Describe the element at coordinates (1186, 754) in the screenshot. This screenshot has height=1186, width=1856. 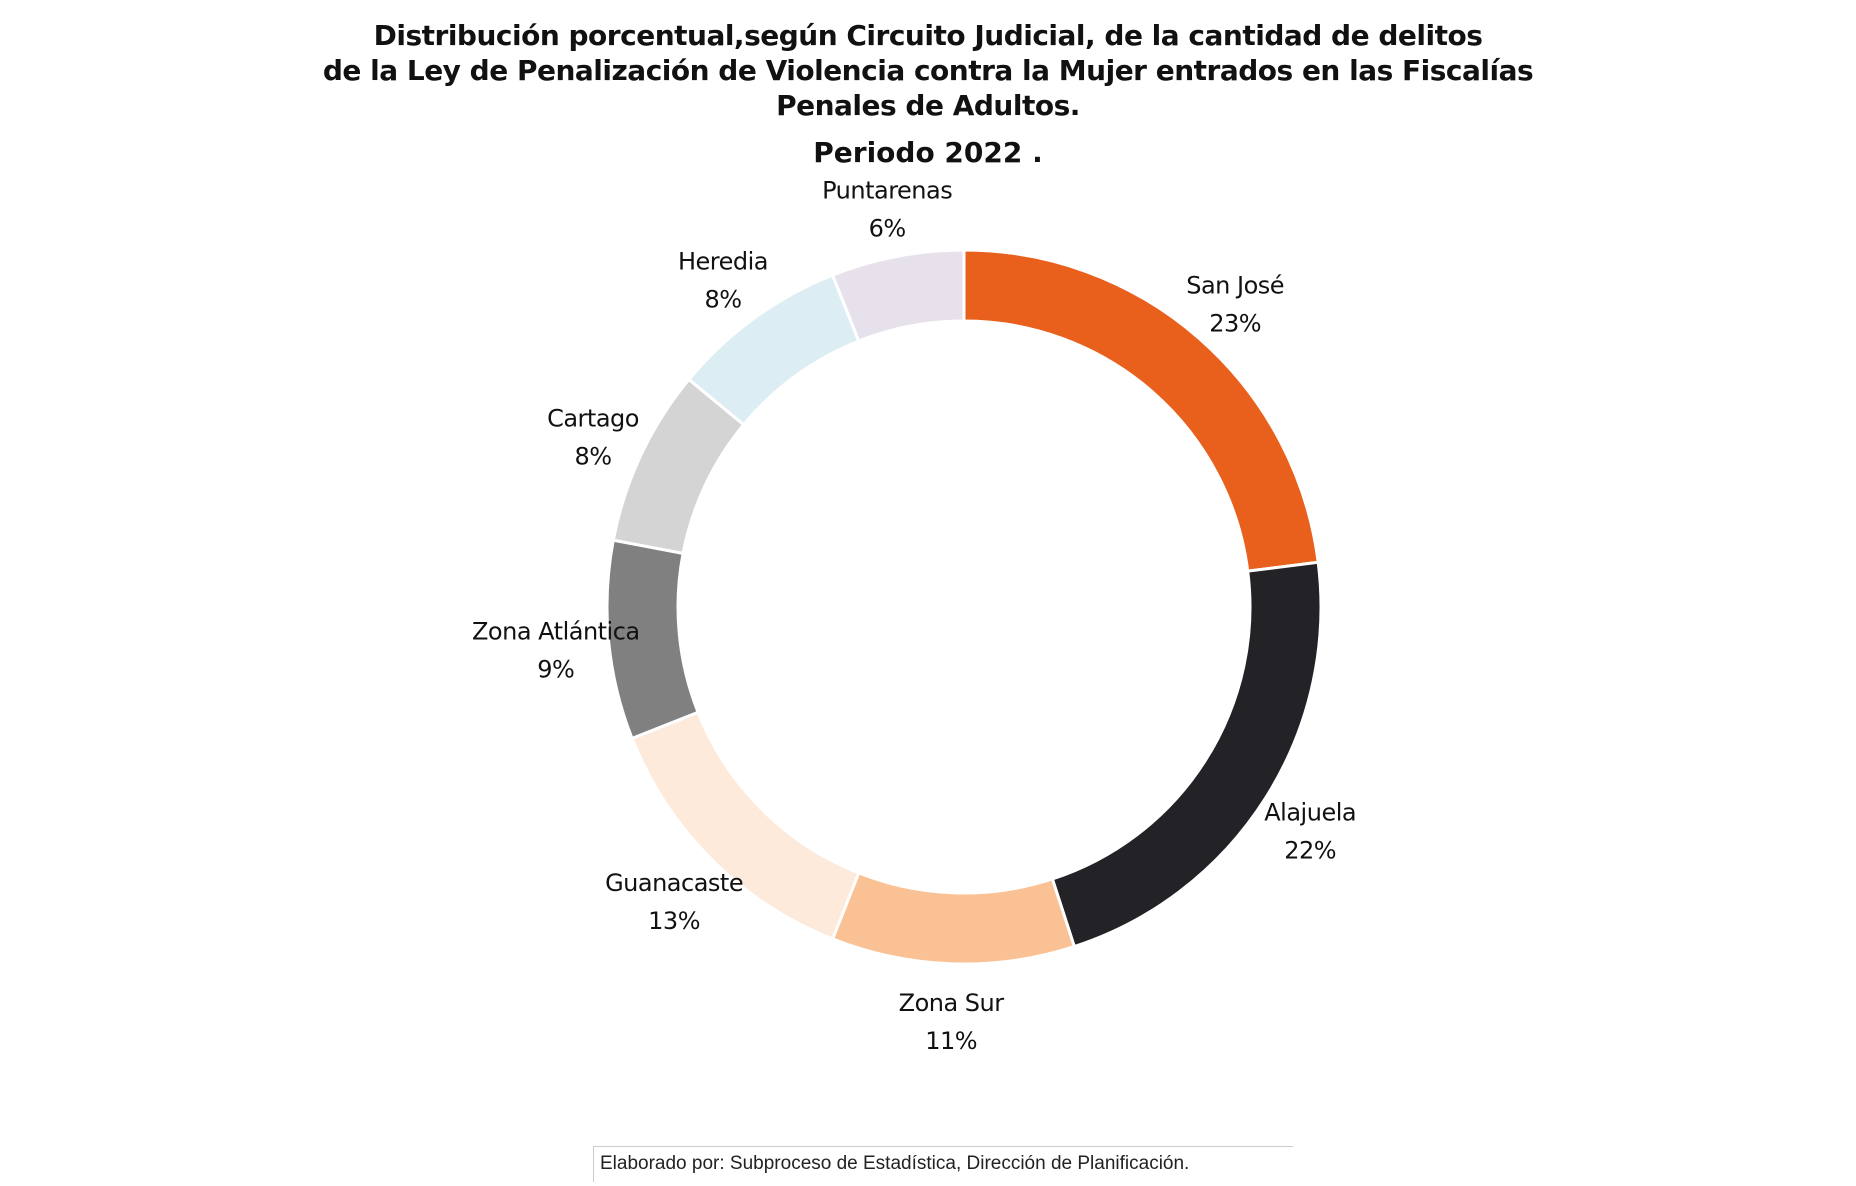
I see `slice-alajuela` at that location.